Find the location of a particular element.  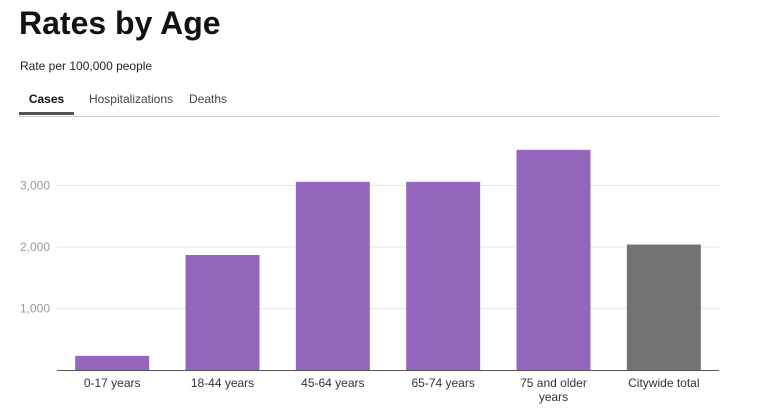

x-tick-label: Citywide total is located at coordinates (663, 383).